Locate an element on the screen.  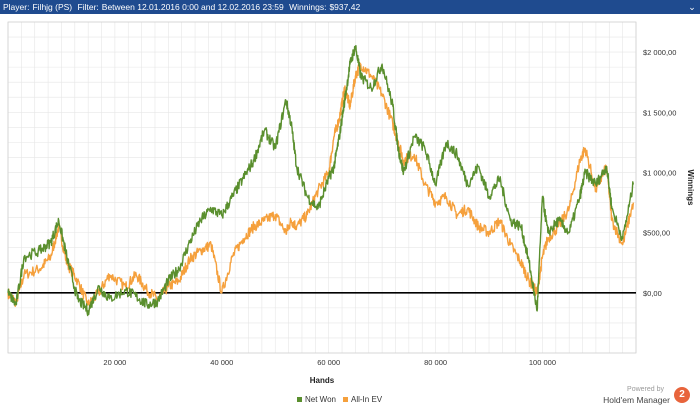
y-tick-label: $2 000,00 is located at coordinates (659, 52).